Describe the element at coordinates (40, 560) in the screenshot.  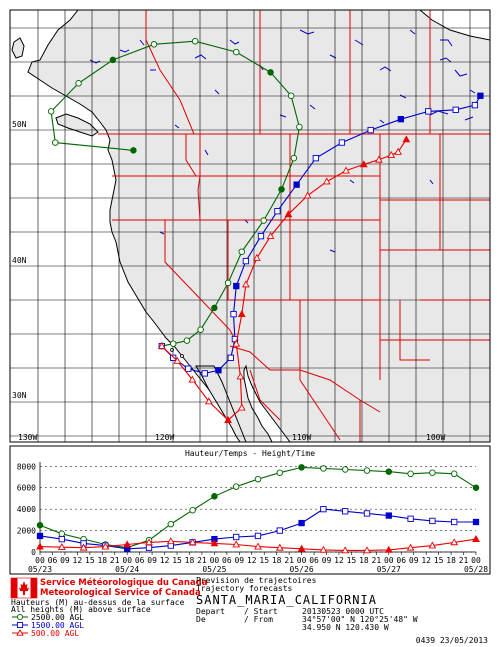
I see `time-tick-0: 00` at that location.